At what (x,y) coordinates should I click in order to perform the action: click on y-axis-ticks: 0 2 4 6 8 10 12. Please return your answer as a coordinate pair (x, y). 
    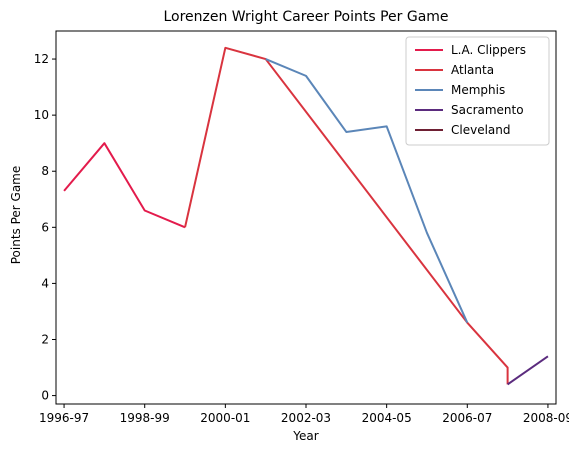
    Looking at the image, I should click on (45, 227).